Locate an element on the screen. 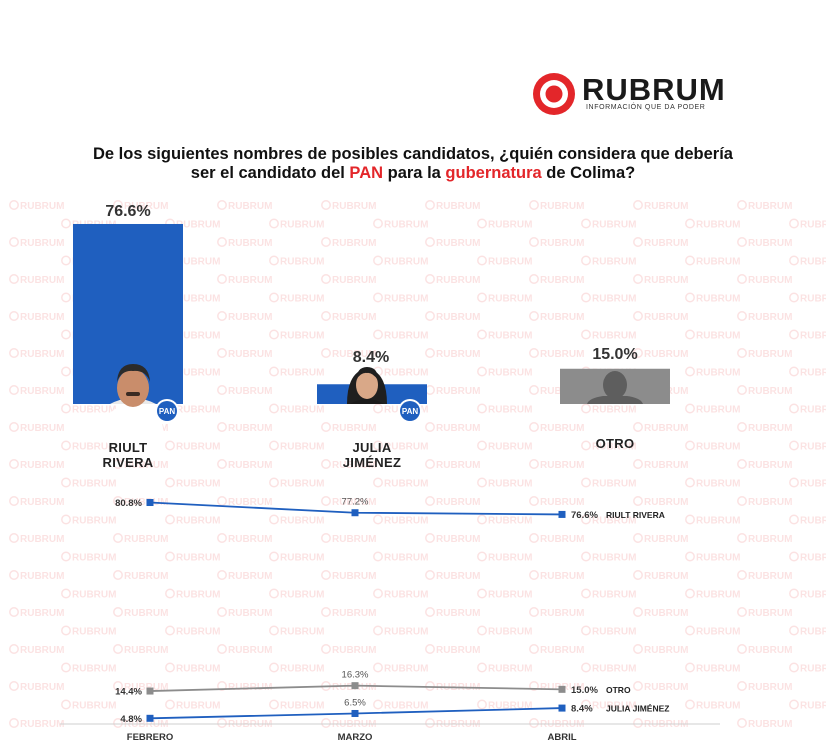 This screenshot has width=826, height=745. series-3-label-2: 6.5% is located at coordinates (355, 702).